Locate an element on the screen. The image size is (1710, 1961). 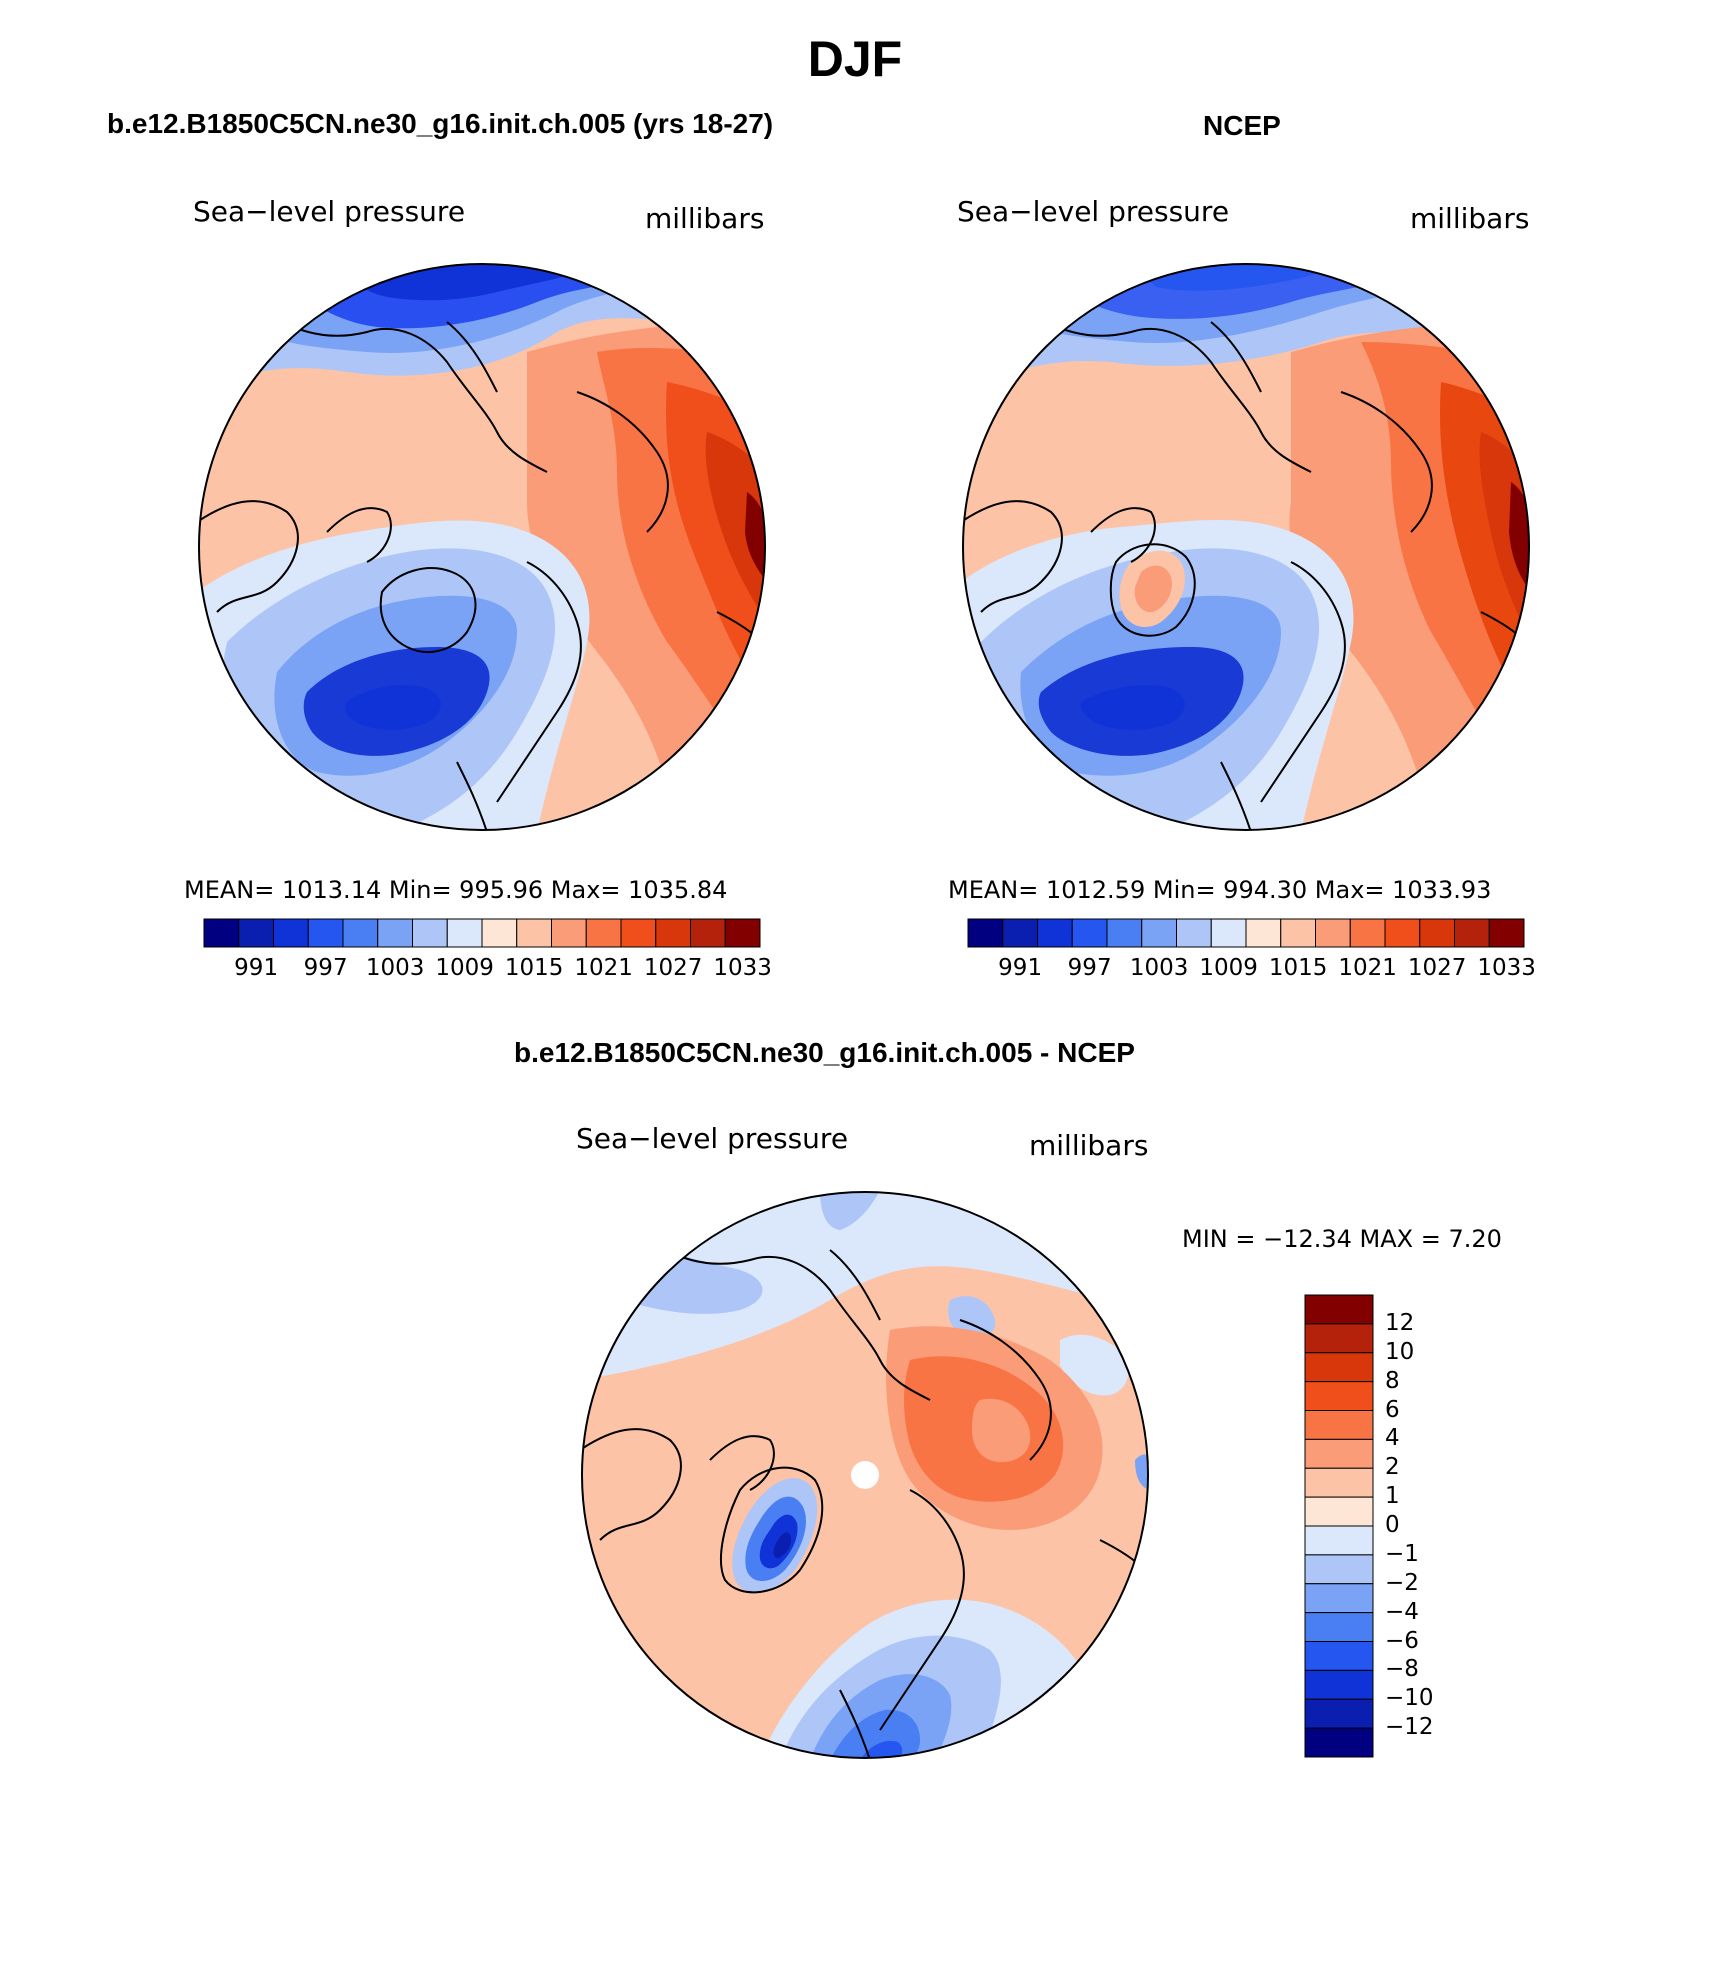
panel-obs-title: NCEP is located at coordinates (1242, 125).